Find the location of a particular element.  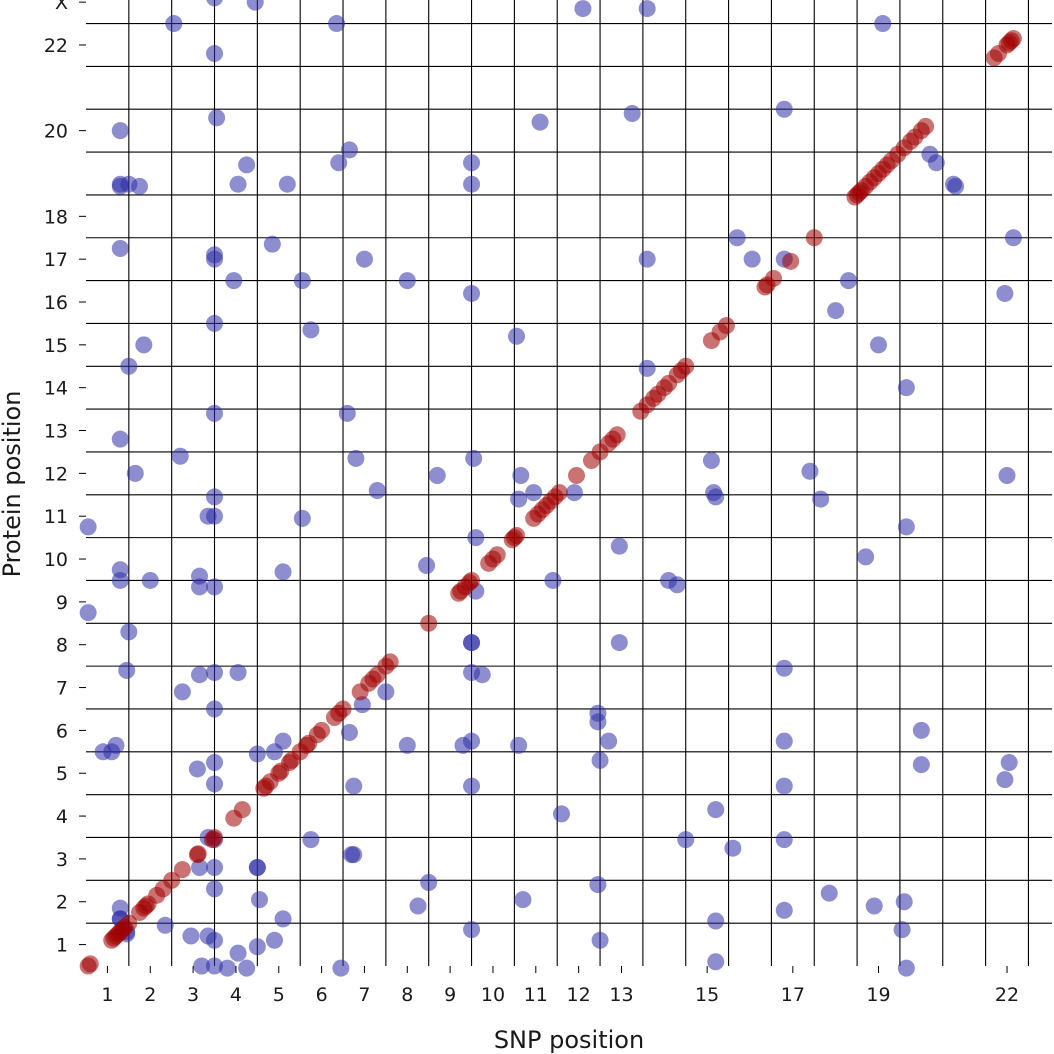

x-tick-label-15: 19 is located at coordinates (878, 995).